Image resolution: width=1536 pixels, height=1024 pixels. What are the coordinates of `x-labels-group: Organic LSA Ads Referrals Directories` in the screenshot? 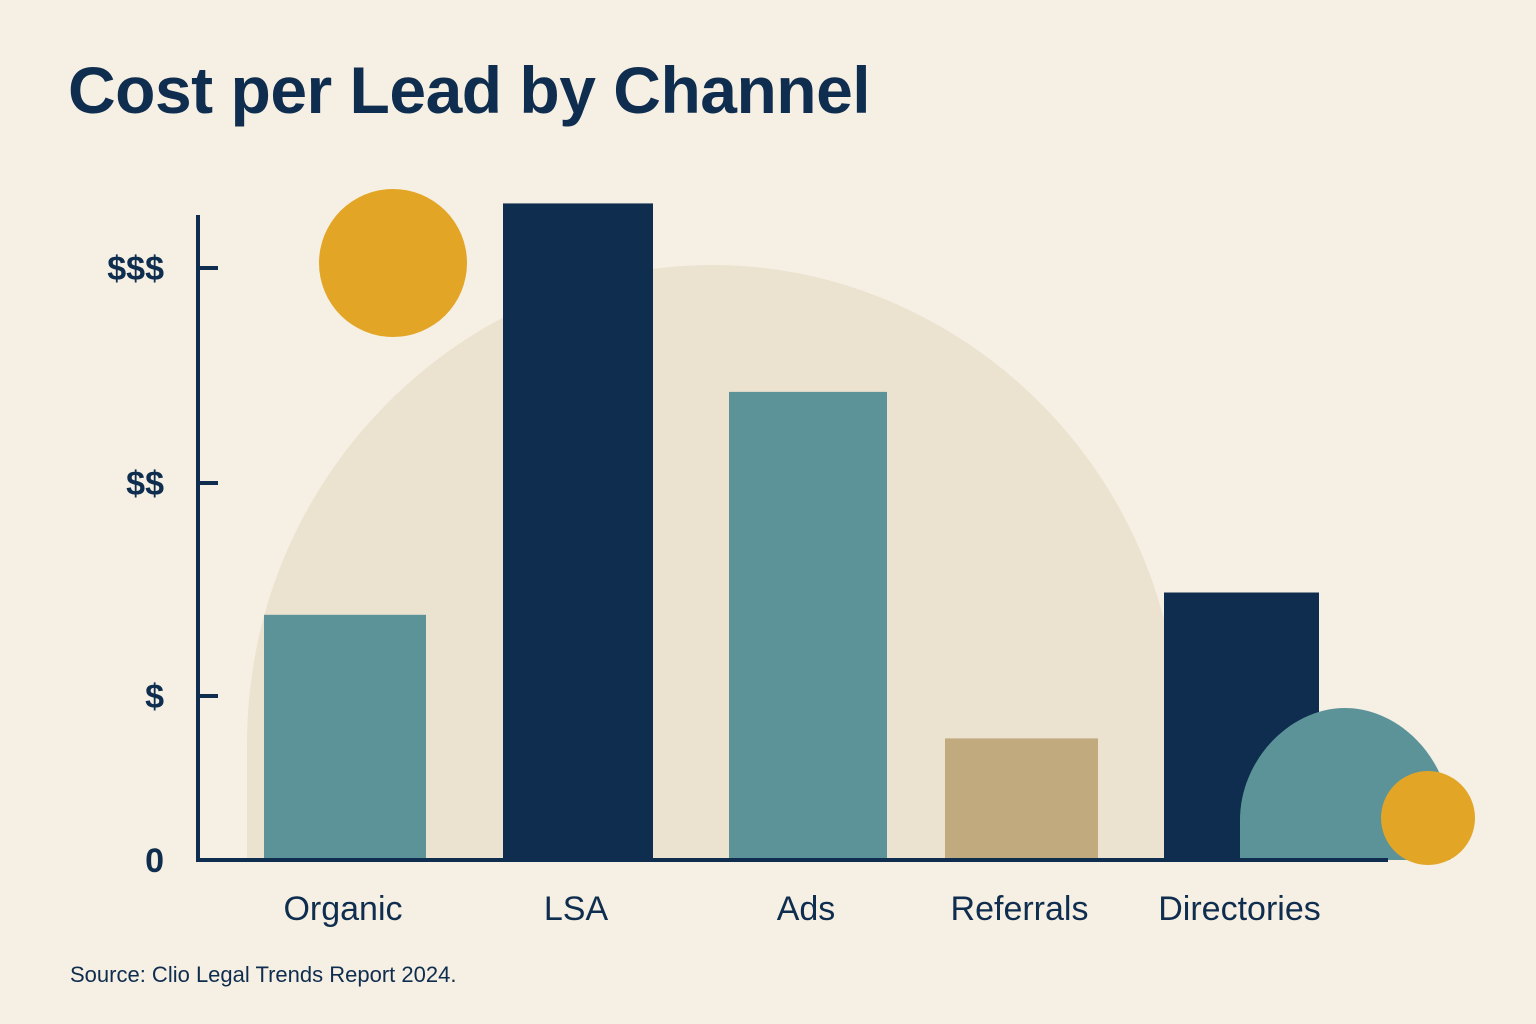 It's located at (801, 909).